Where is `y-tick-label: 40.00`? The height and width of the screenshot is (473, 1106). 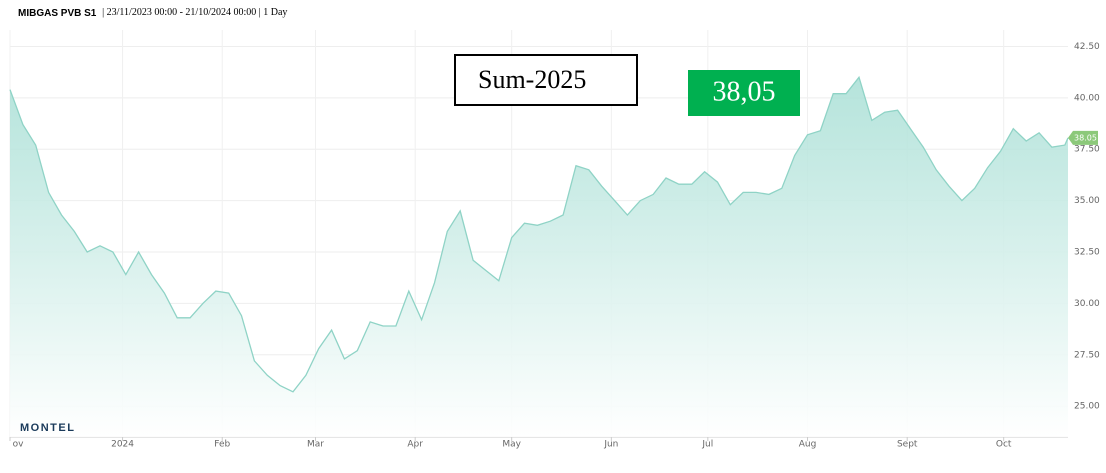
y-tick-label: 40.00 is located at coordinates (1087, 98).